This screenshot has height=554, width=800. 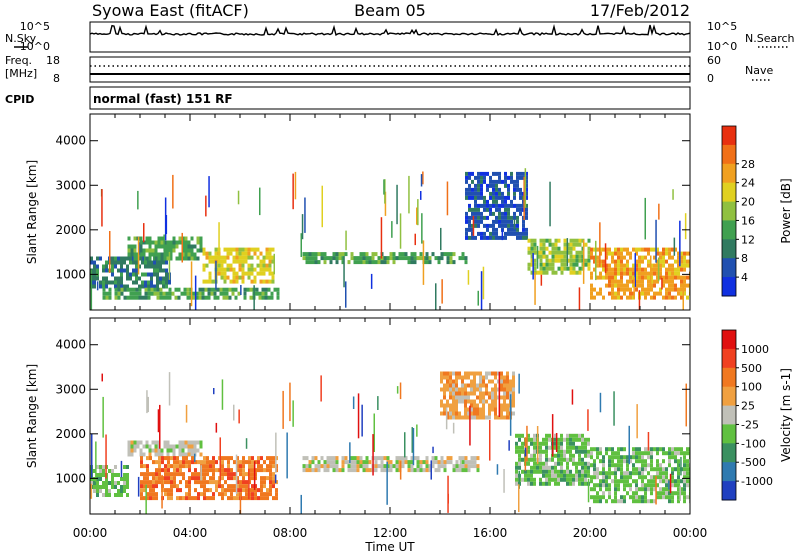 I want to click on noise-sky-label: N.Sky, so click(x=21, y=38).